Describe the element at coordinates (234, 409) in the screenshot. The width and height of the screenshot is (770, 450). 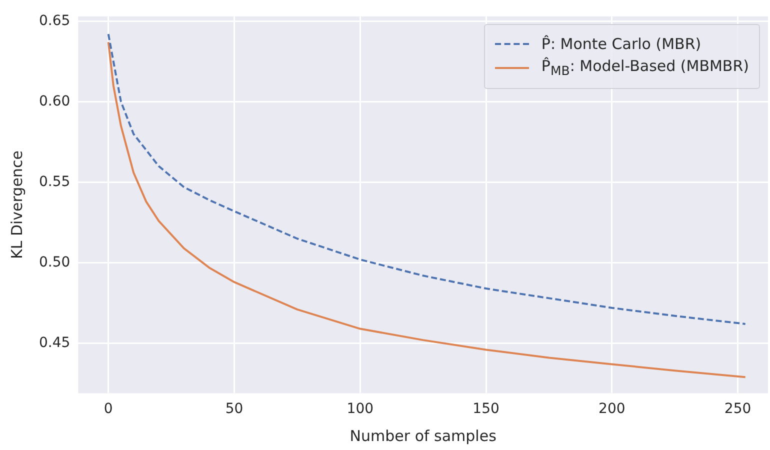
I see `x-tick-label: 50` at that location.